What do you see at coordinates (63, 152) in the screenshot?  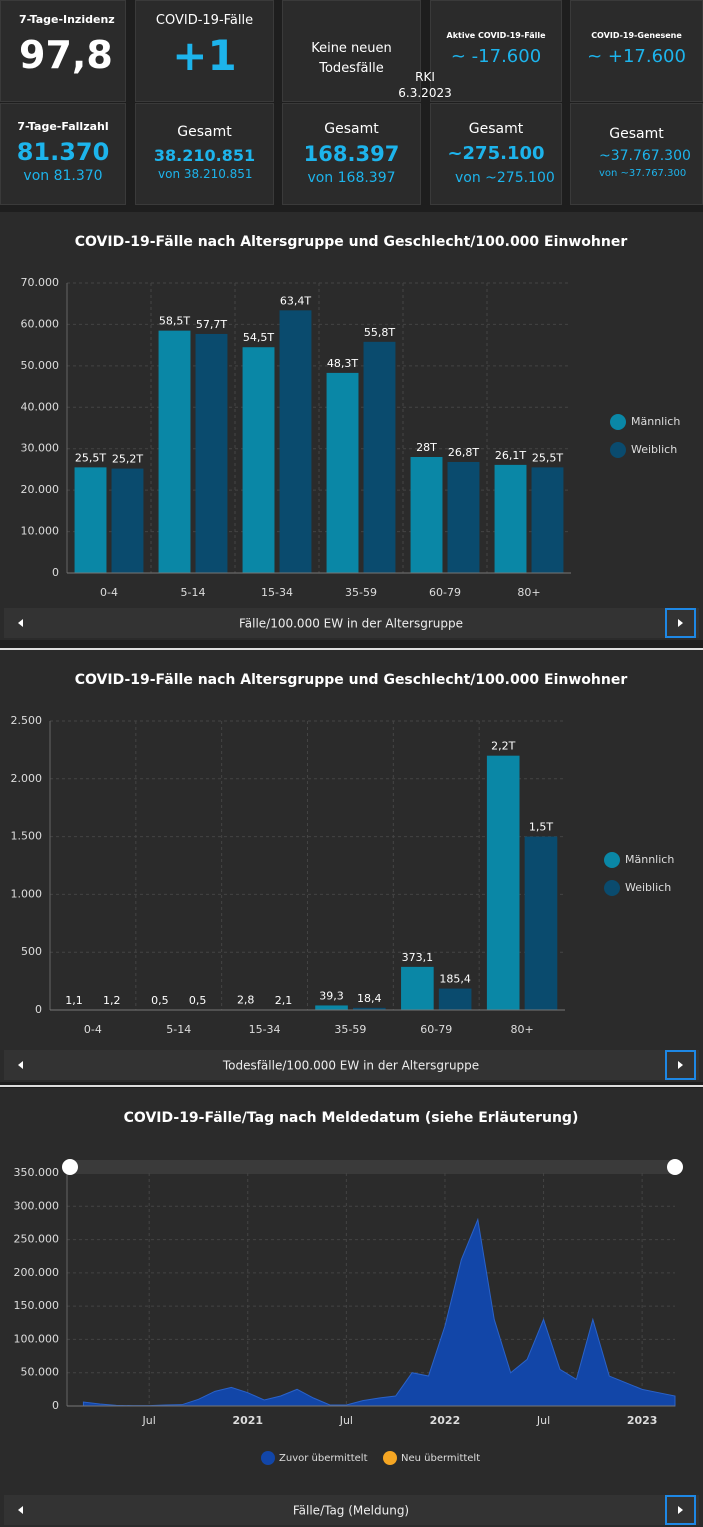 I see `tile-value: 81.370` at bounding box center [63, 152].